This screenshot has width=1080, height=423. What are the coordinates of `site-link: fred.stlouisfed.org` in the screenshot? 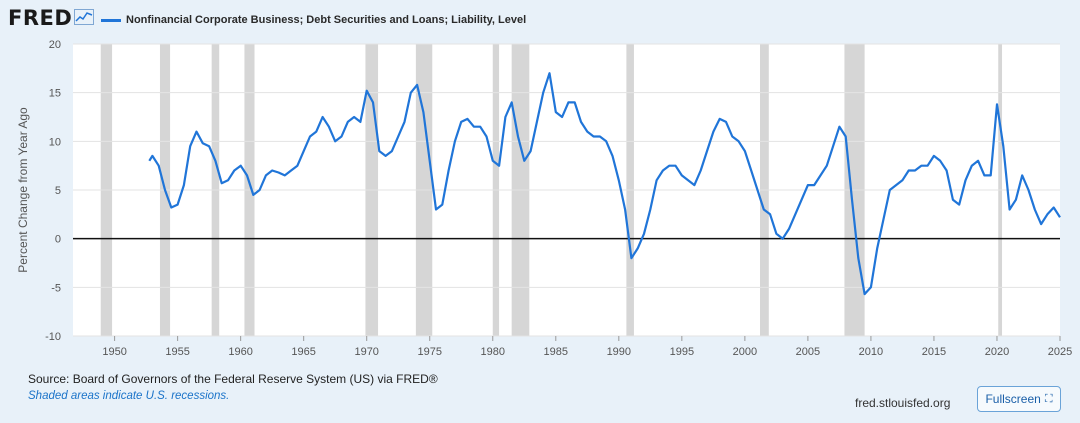 It's located at (903, 403).